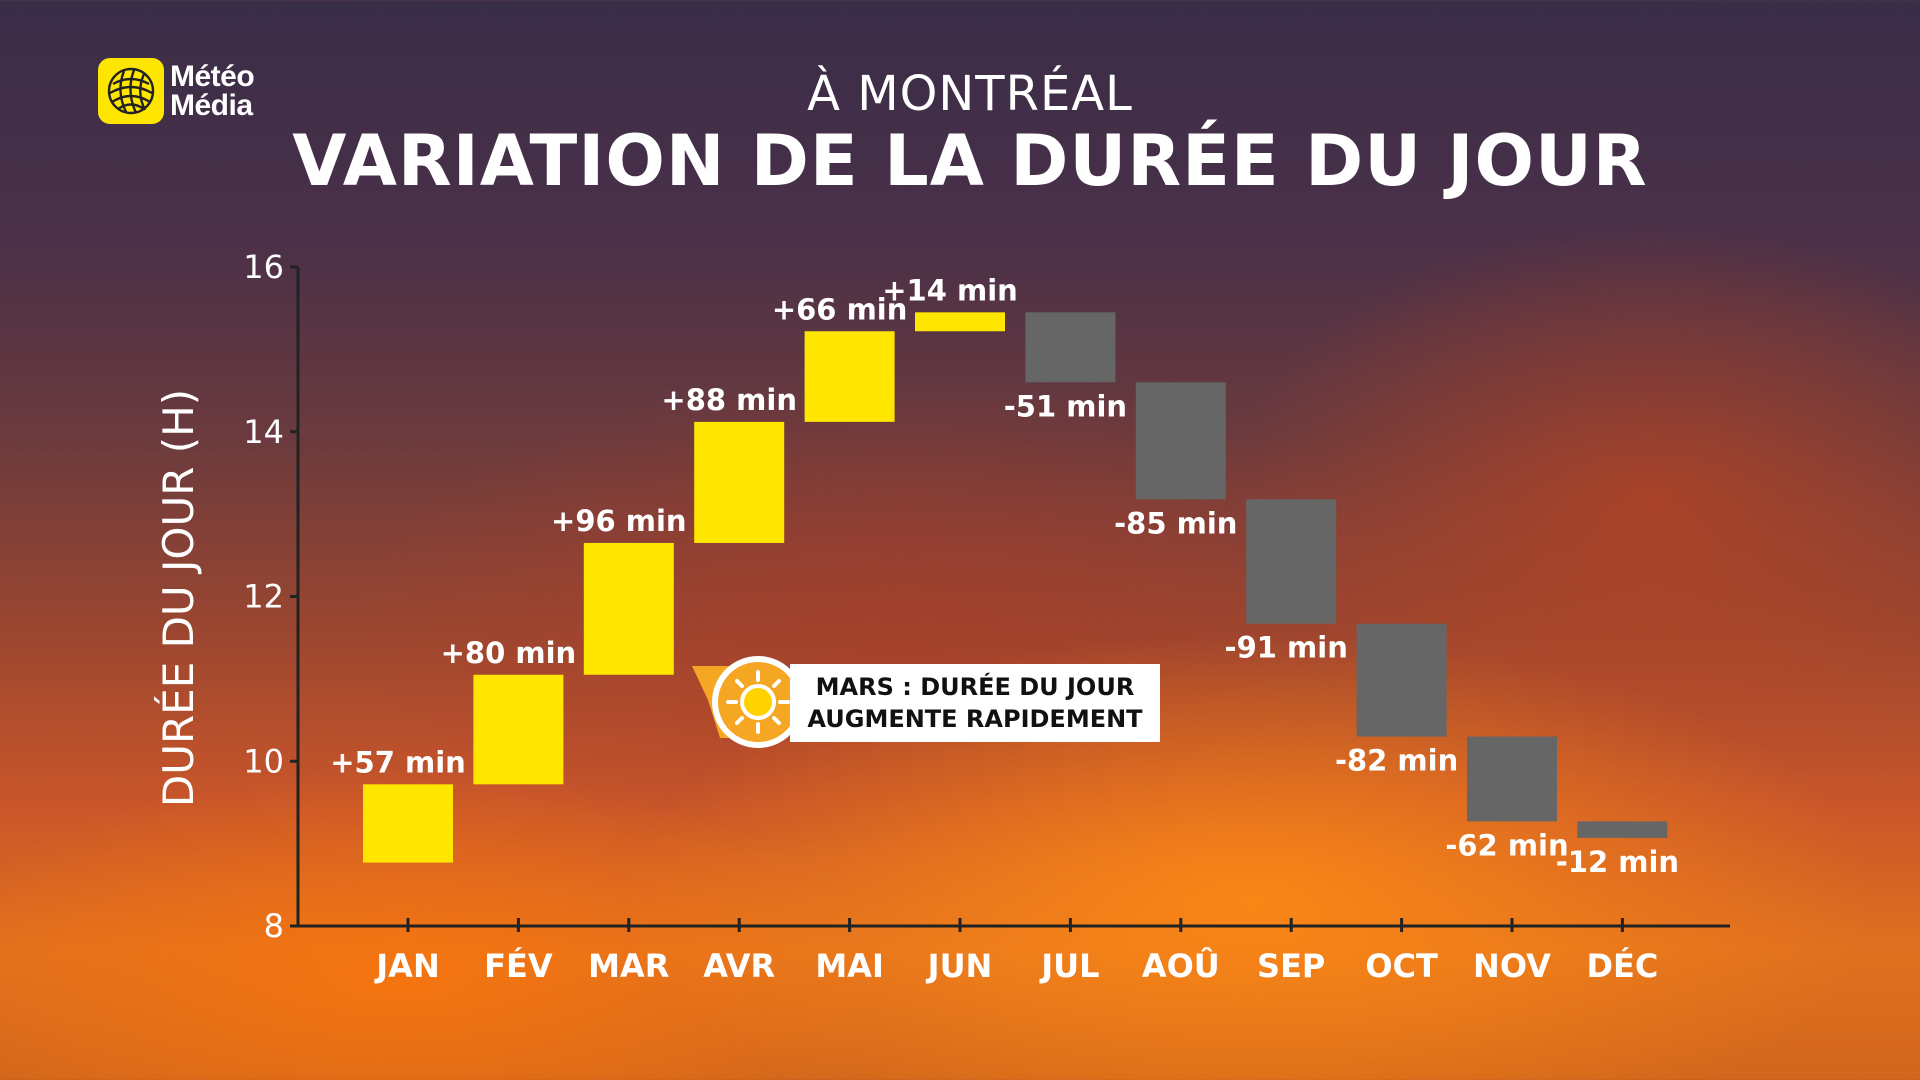 The image size is (1920, 1080). I want to click on data-label: -85 min, so click(1175, 523).